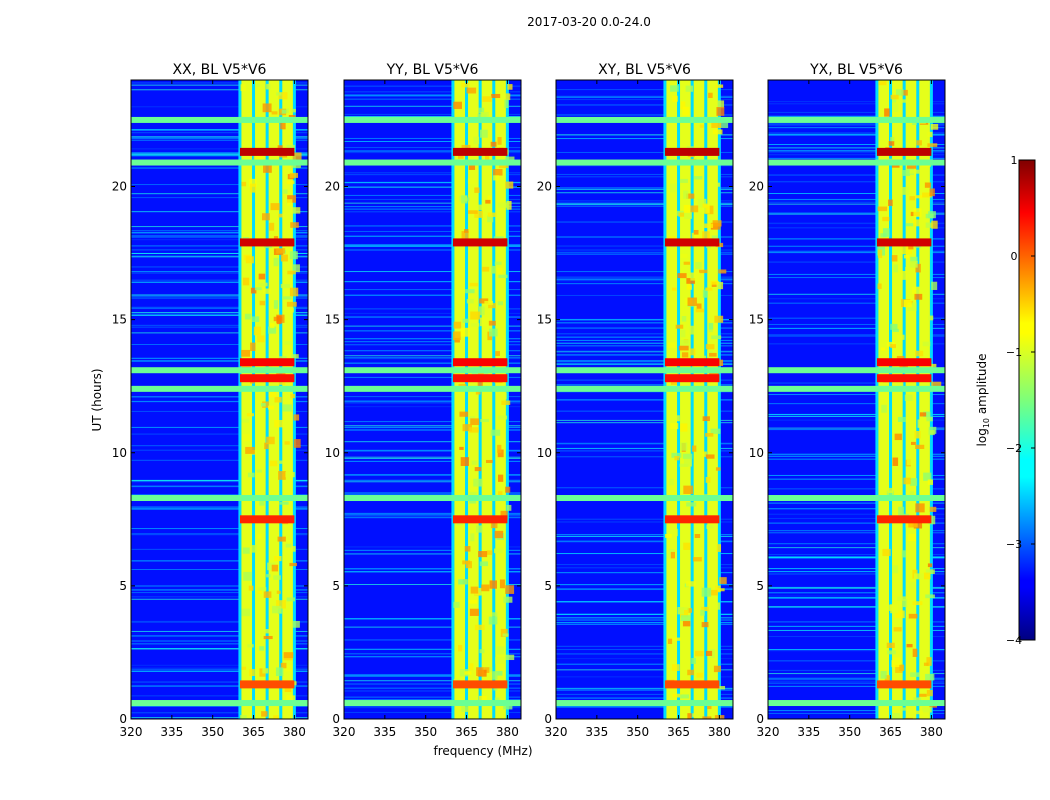 Image resolution: width=1050 pixels, height=800 pixels. I want to click on y-axis-label: UT (hours), so click(97, 399).